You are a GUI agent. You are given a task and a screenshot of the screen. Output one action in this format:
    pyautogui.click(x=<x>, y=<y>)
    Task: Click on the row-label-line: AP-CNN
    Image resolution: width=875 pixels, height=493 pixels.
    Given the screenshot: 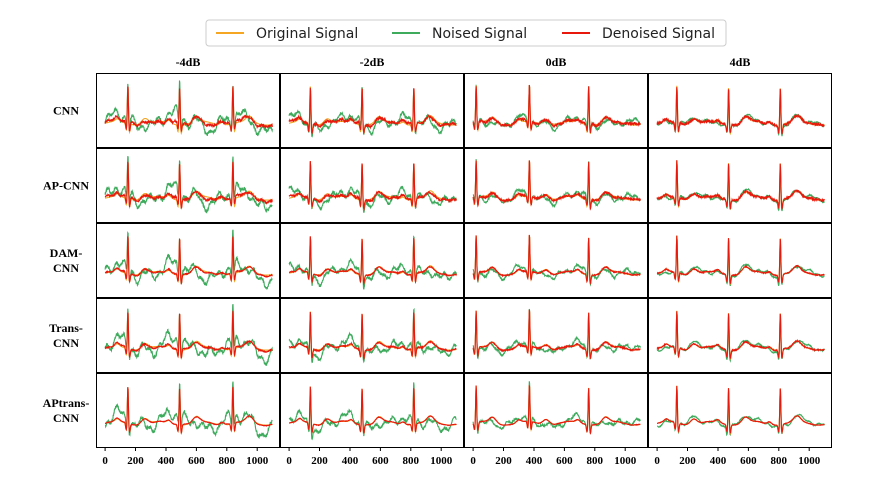 What is the action you would take?
    pyautogui.click(x=66, y=186)
    